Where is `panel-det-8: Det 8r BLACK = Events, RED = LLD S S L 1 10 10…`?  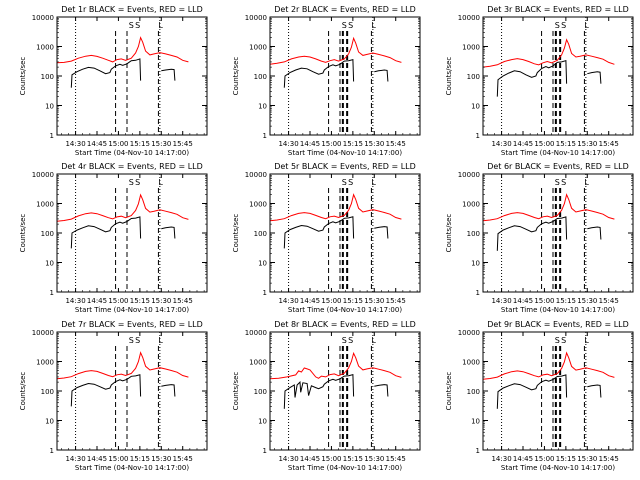 panel-det-8: Det 8r BLACK = Events, RED = LLD S S L 1 10 10… is located at coordinates (326, 396).